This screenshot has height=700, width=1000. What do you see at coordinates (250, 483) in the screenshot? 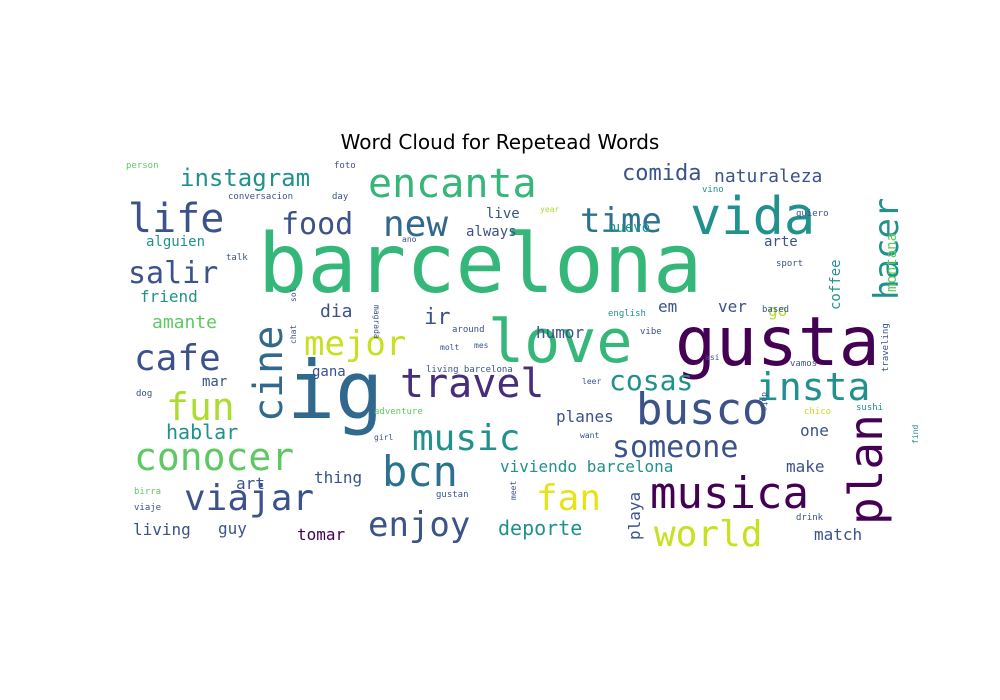
I see `word-art: art` at bounding box center [250, 483].